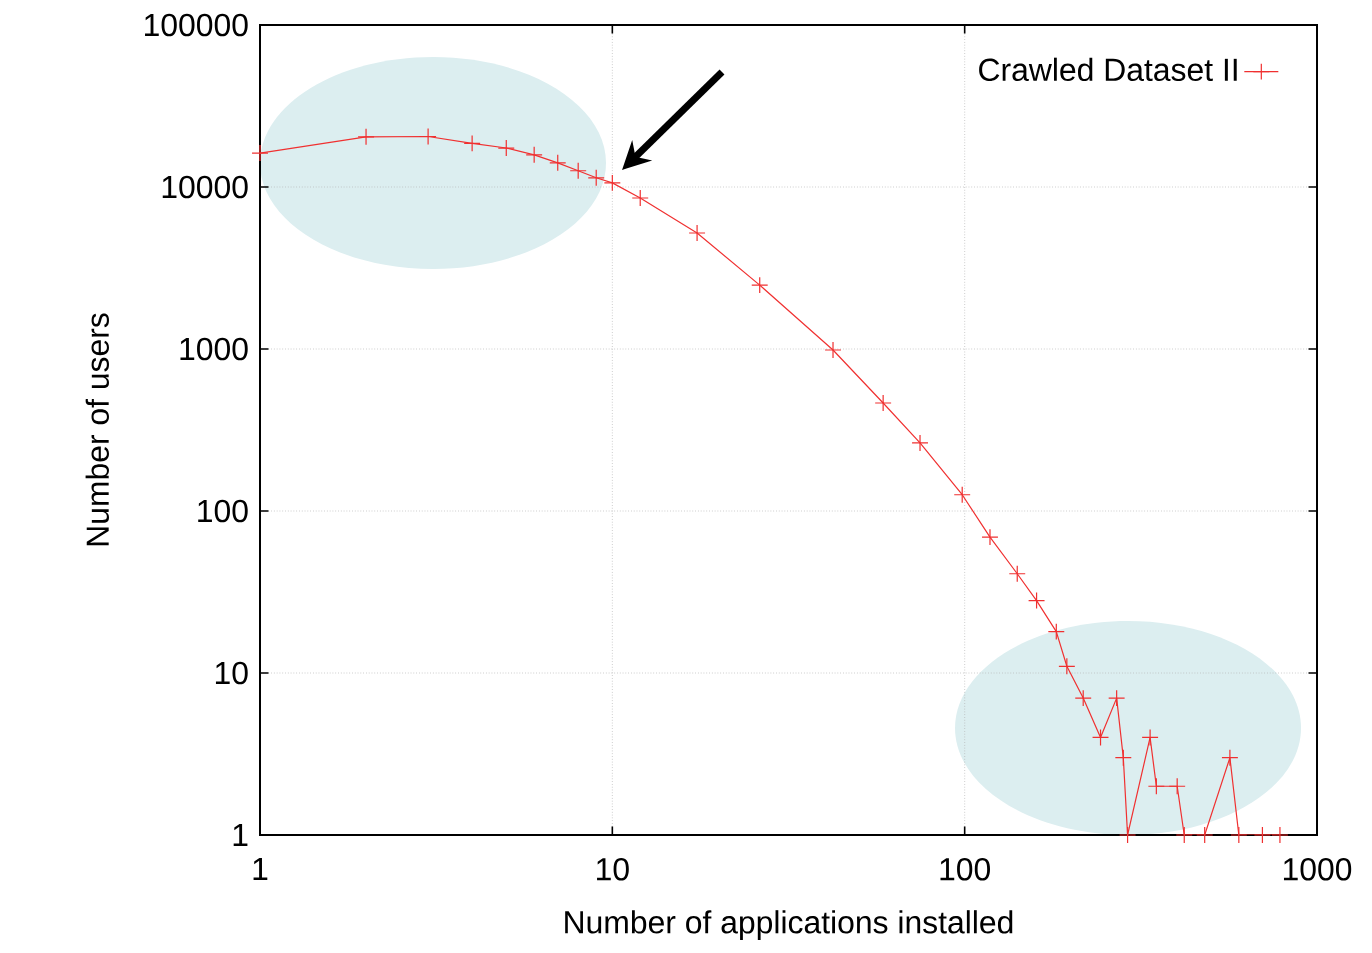 The image size is (1372, 953). Describe the element at coordinates (231, 673) in the screenshot. I see `y-tick-label: 10` at that location.